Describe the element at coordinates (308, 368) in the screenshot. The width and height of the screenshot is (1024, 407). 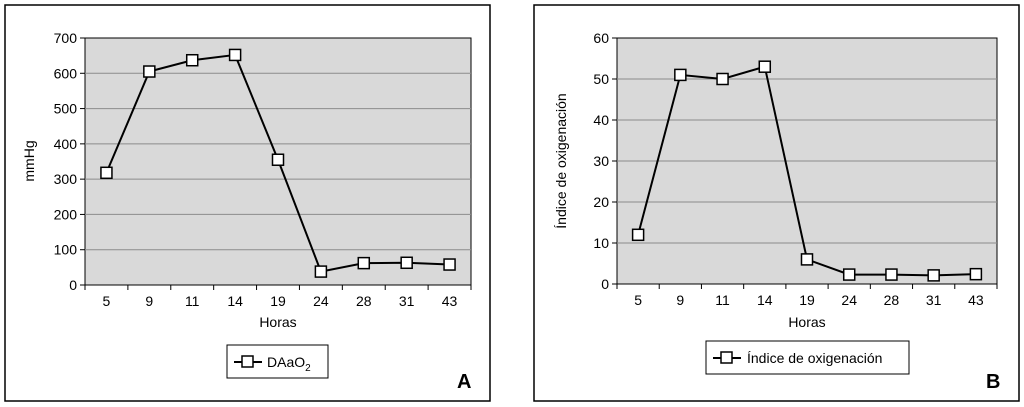
I see `panel-a-legend-subscript: 2` at that location.